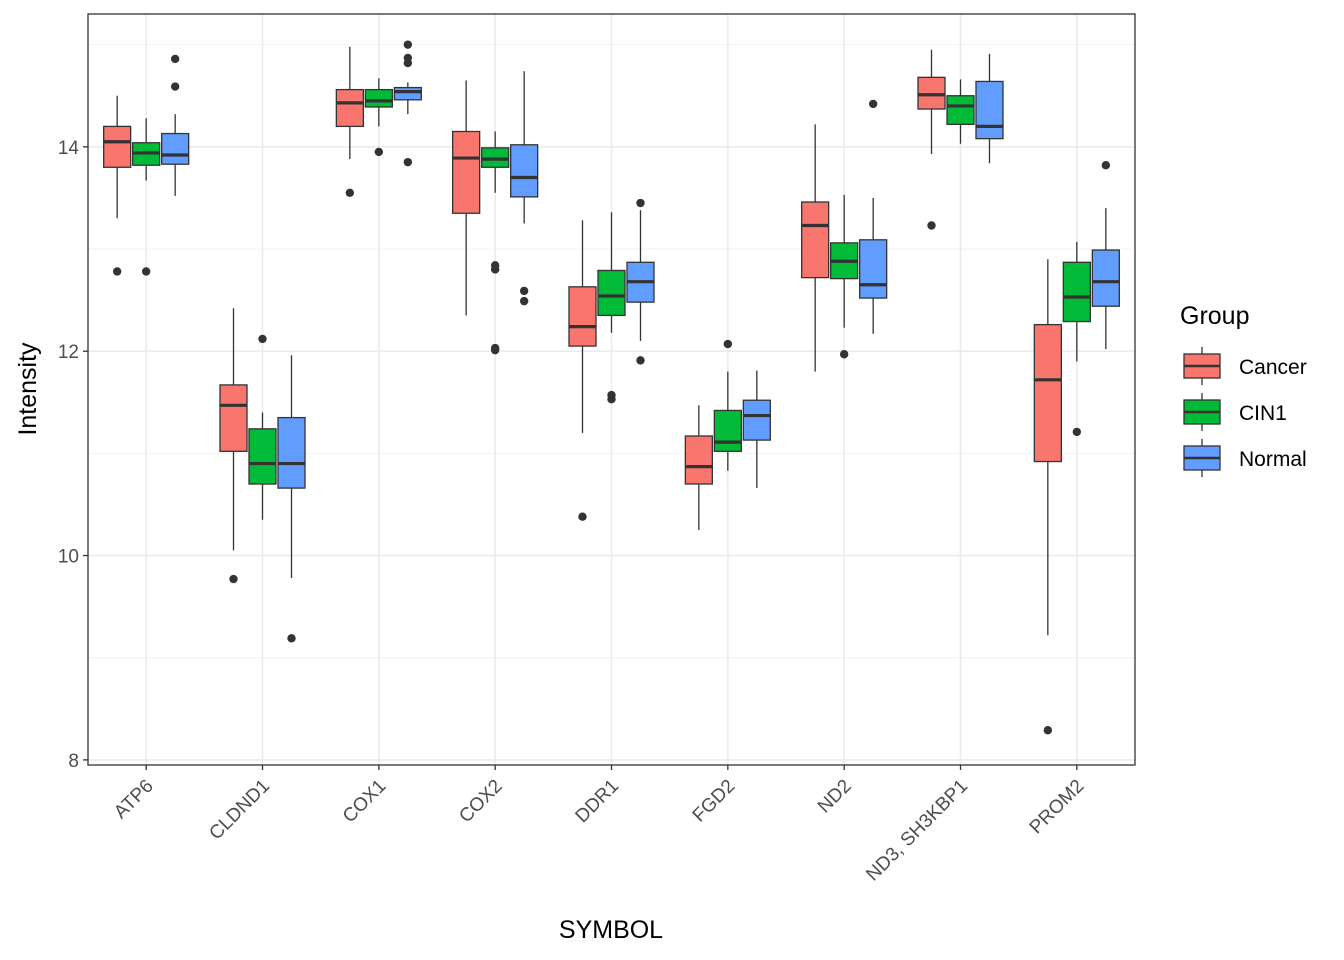 Image resolution: width=1344 pixels, height=960 pixels. What do you see at coordinates (1273, 367) in the screenshot?
I see `legend-label-cancer: Cancer` at bounding box center [1273, 367].